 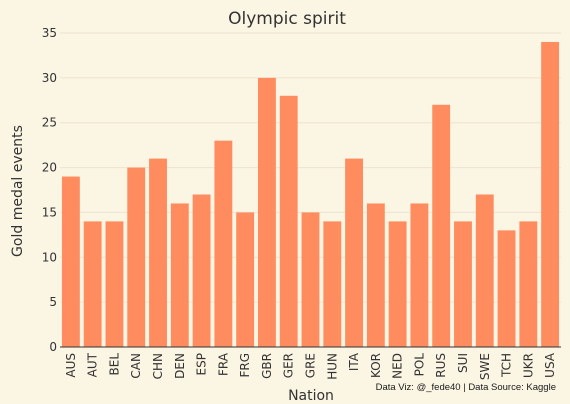 I want to click on x-tick-label: FRA, so click(x=223, y=364).